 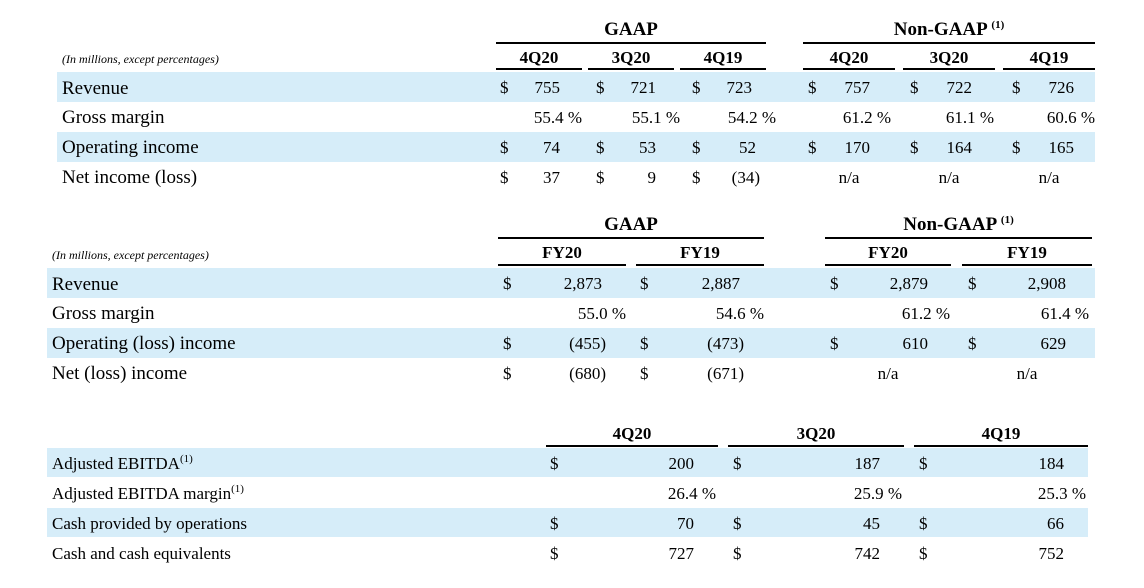 I want to click on row-label: Net income (loss), so click(x=130, y=177).